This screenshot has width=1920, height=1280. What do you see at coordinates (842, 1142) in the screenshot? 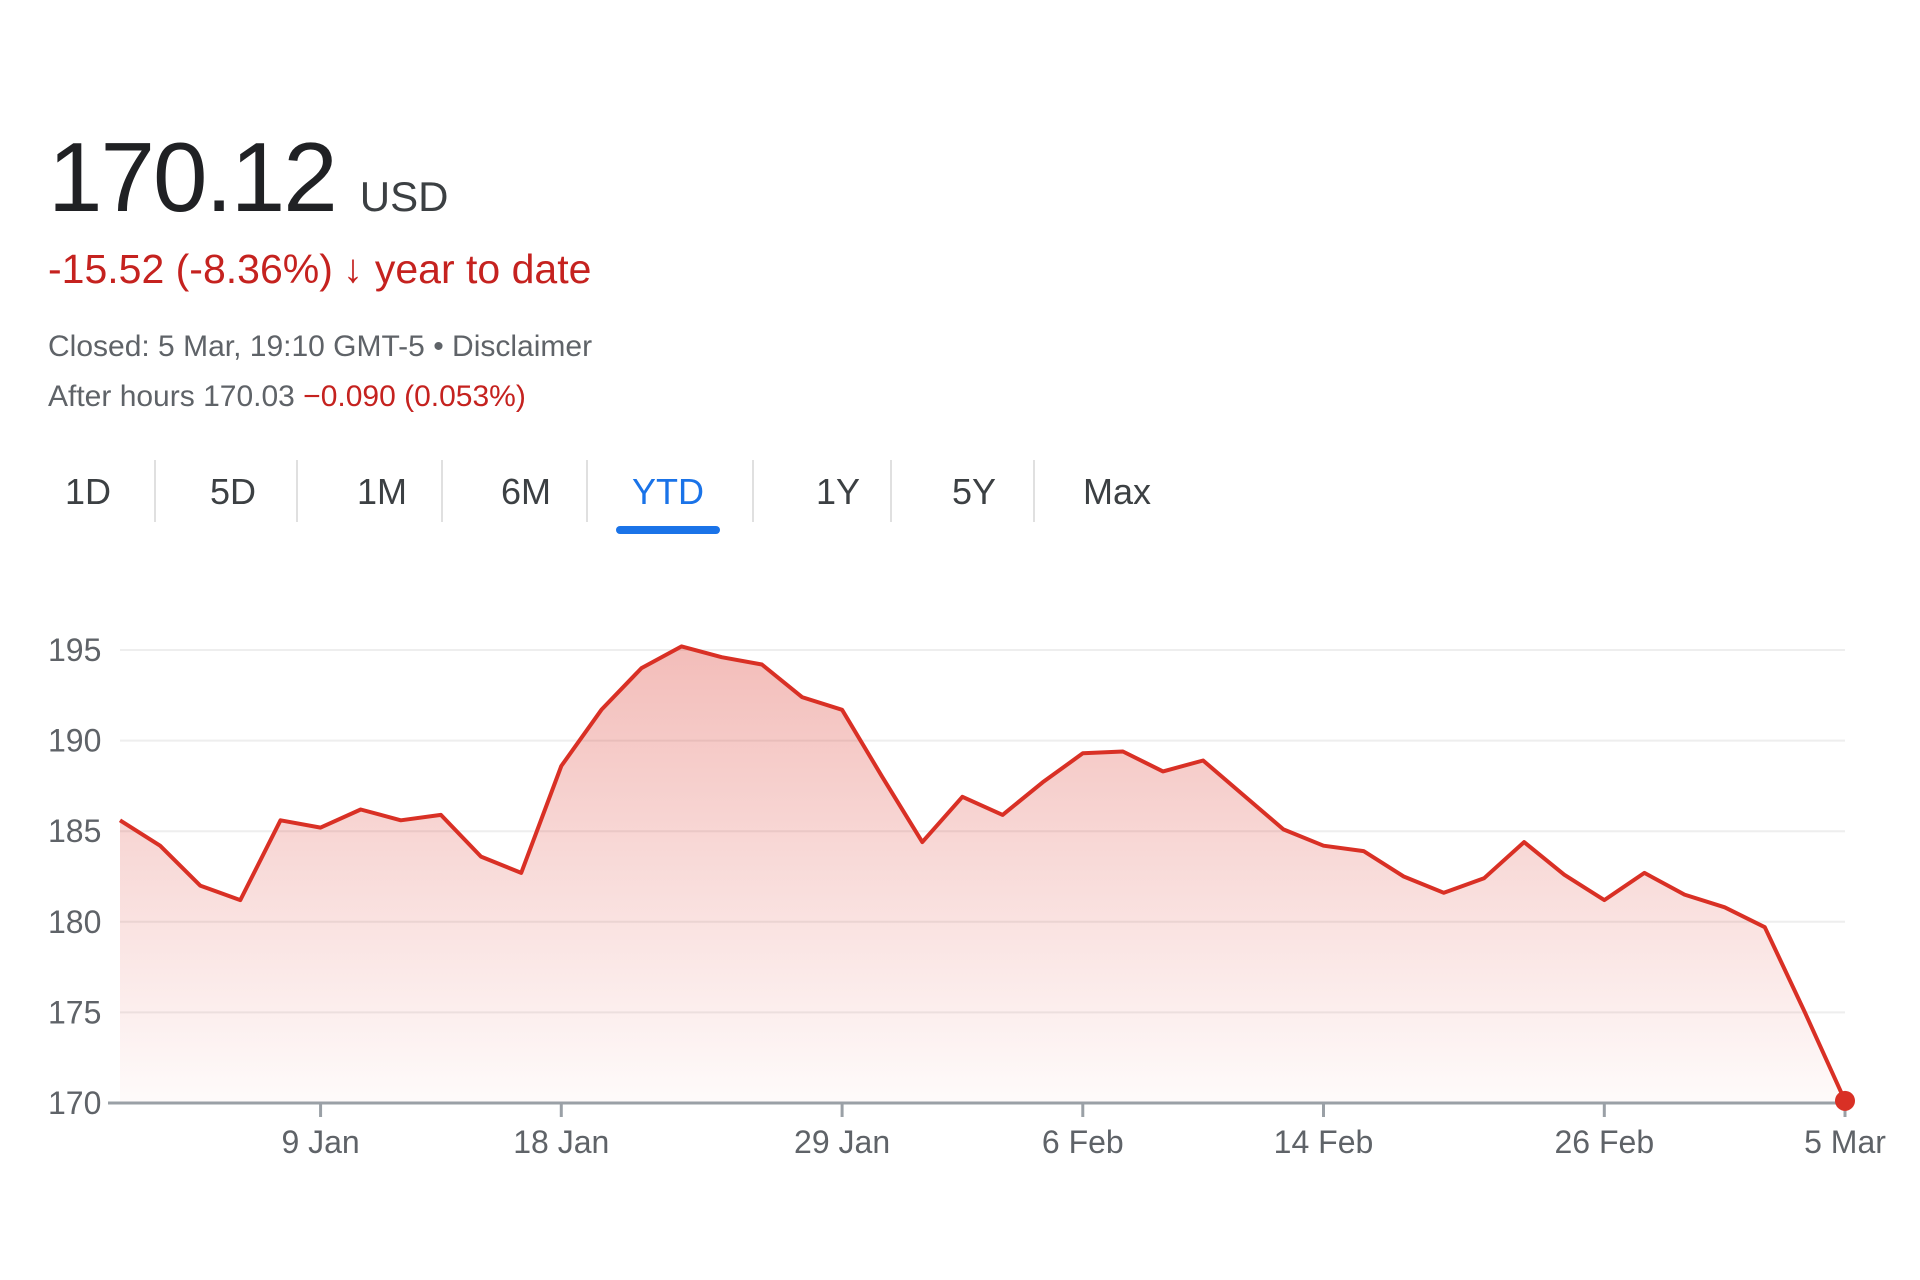
I see `x-tick-label: 29 Jan` at bounding box center [842, 1142].